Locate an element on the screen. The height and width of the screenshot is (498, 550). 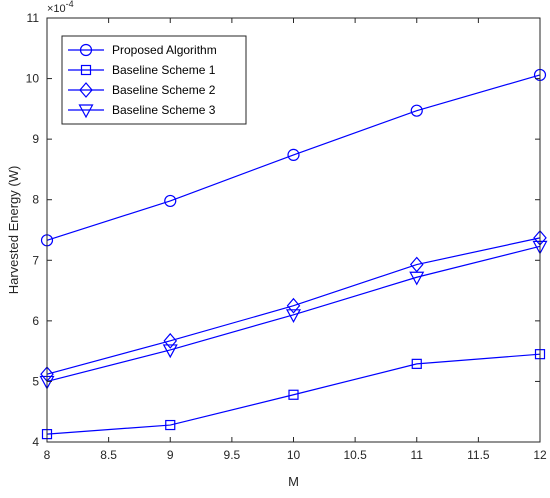
legend-item: Baseline Scheme 1 is located at coordinates (142, 70).